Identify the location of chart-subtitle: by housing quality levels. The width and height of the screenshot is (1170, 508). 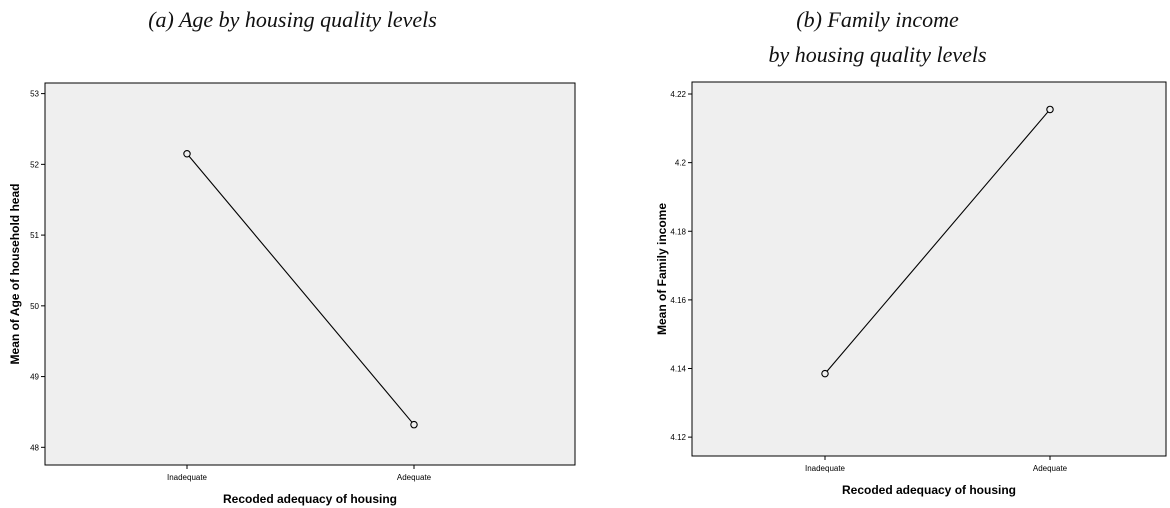
(877, 54).